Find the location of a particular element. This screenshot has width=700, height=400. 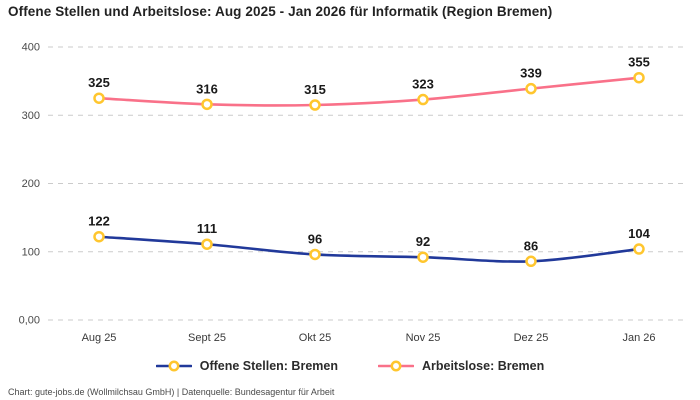

data-point-label: 104 is located at coordinates (639, 233).